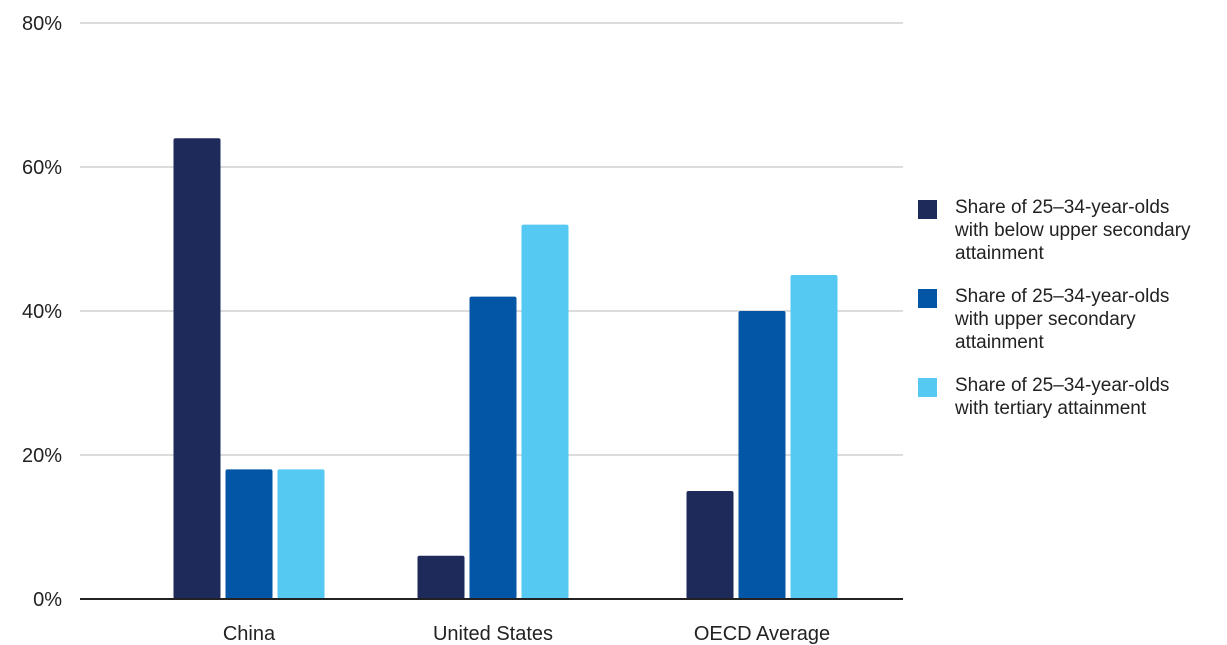 The width and height of the screenshot is (1227, 645). I want to click on y-axis-ticks: 0% 20% 40% 60% 80%, so click(42, 312).